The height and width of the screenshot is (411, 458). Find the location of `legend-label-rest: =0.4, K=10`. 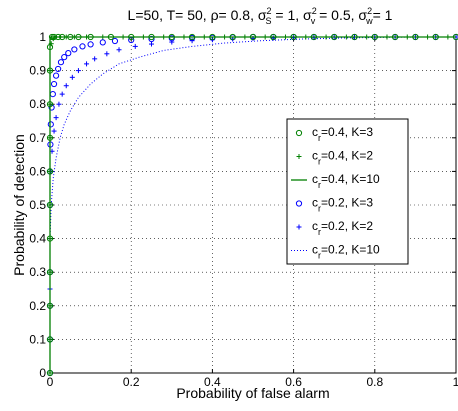

legend-label-rest: =0.4, K=10 is located at coordinates (350, 179).